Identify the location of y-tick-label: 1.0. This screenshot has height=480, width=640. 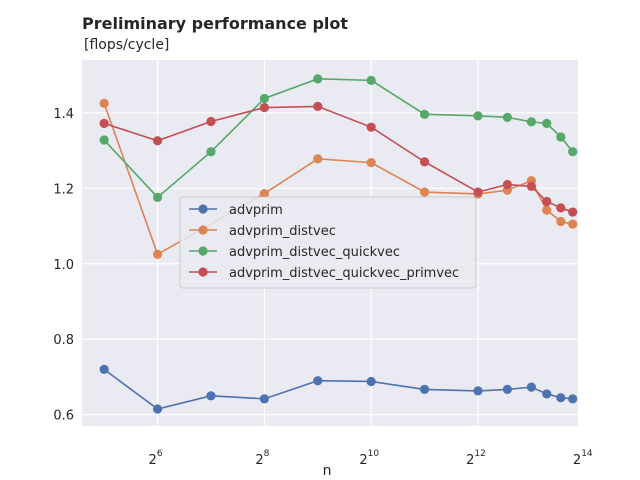
(63, 265).